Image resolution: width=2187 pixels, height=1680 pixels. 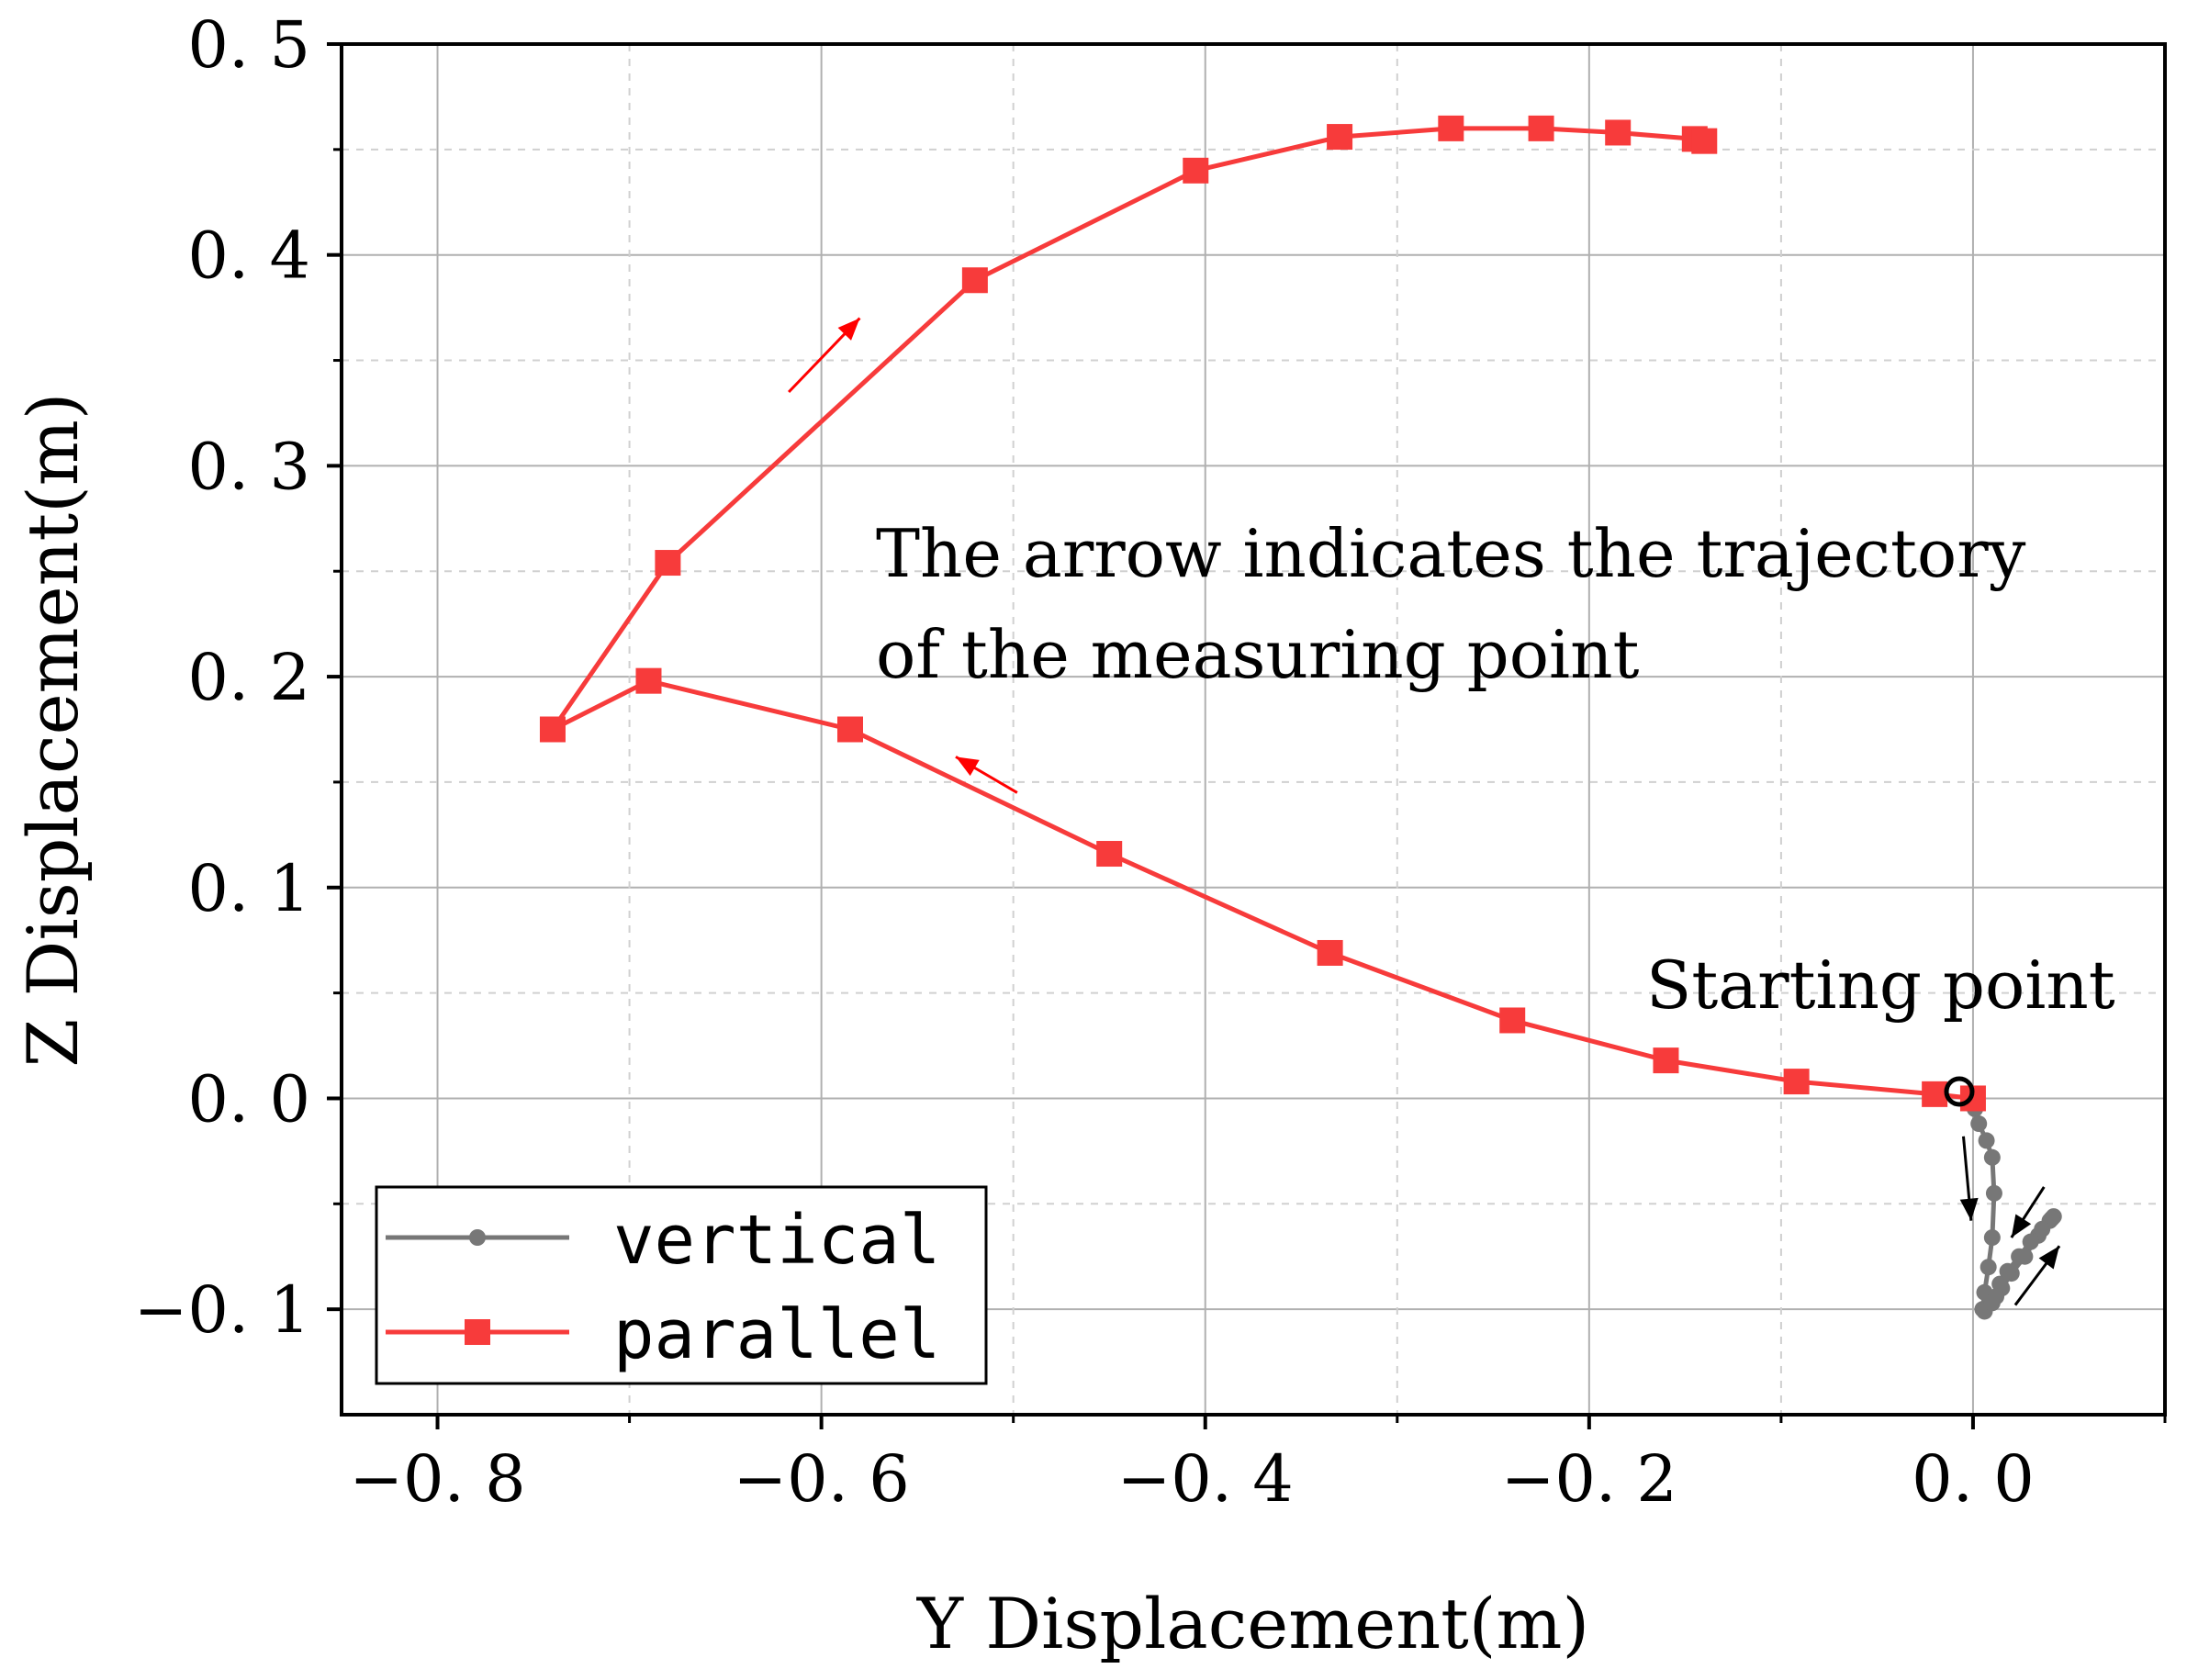 What do you see at coordinates (1253, 1623) in the screenshot?
I see `x-axis-label: Y Displacement(m)` at bounding box center [1253, 1623].